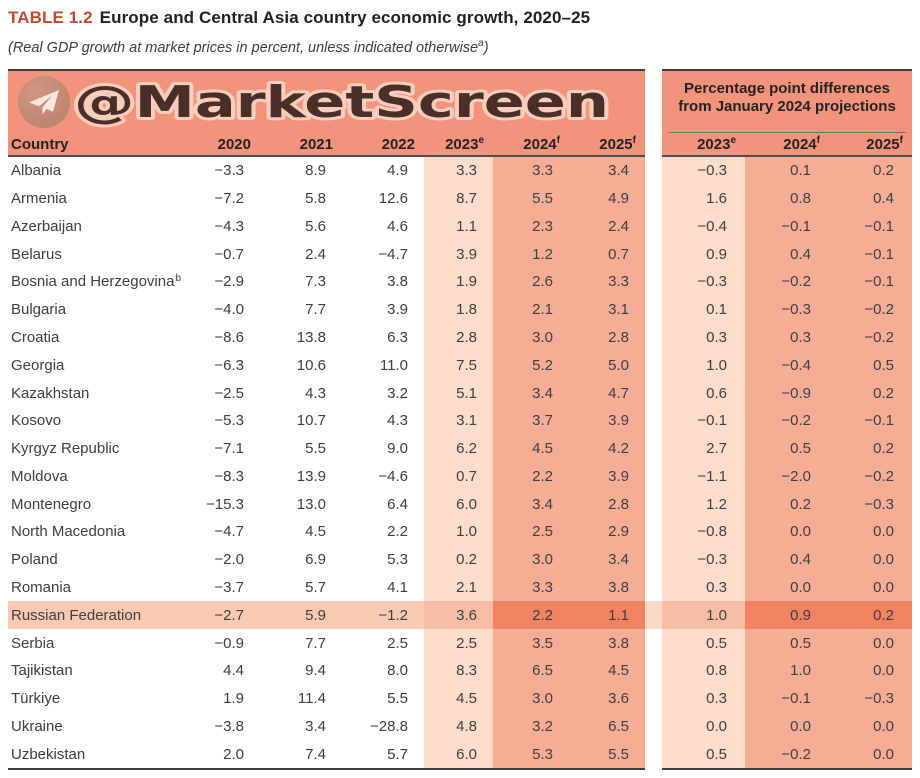 Image resolution: width=920 pixels, height=778 pixels. I want to click on diff-value: 0.4, so click(883, 199).